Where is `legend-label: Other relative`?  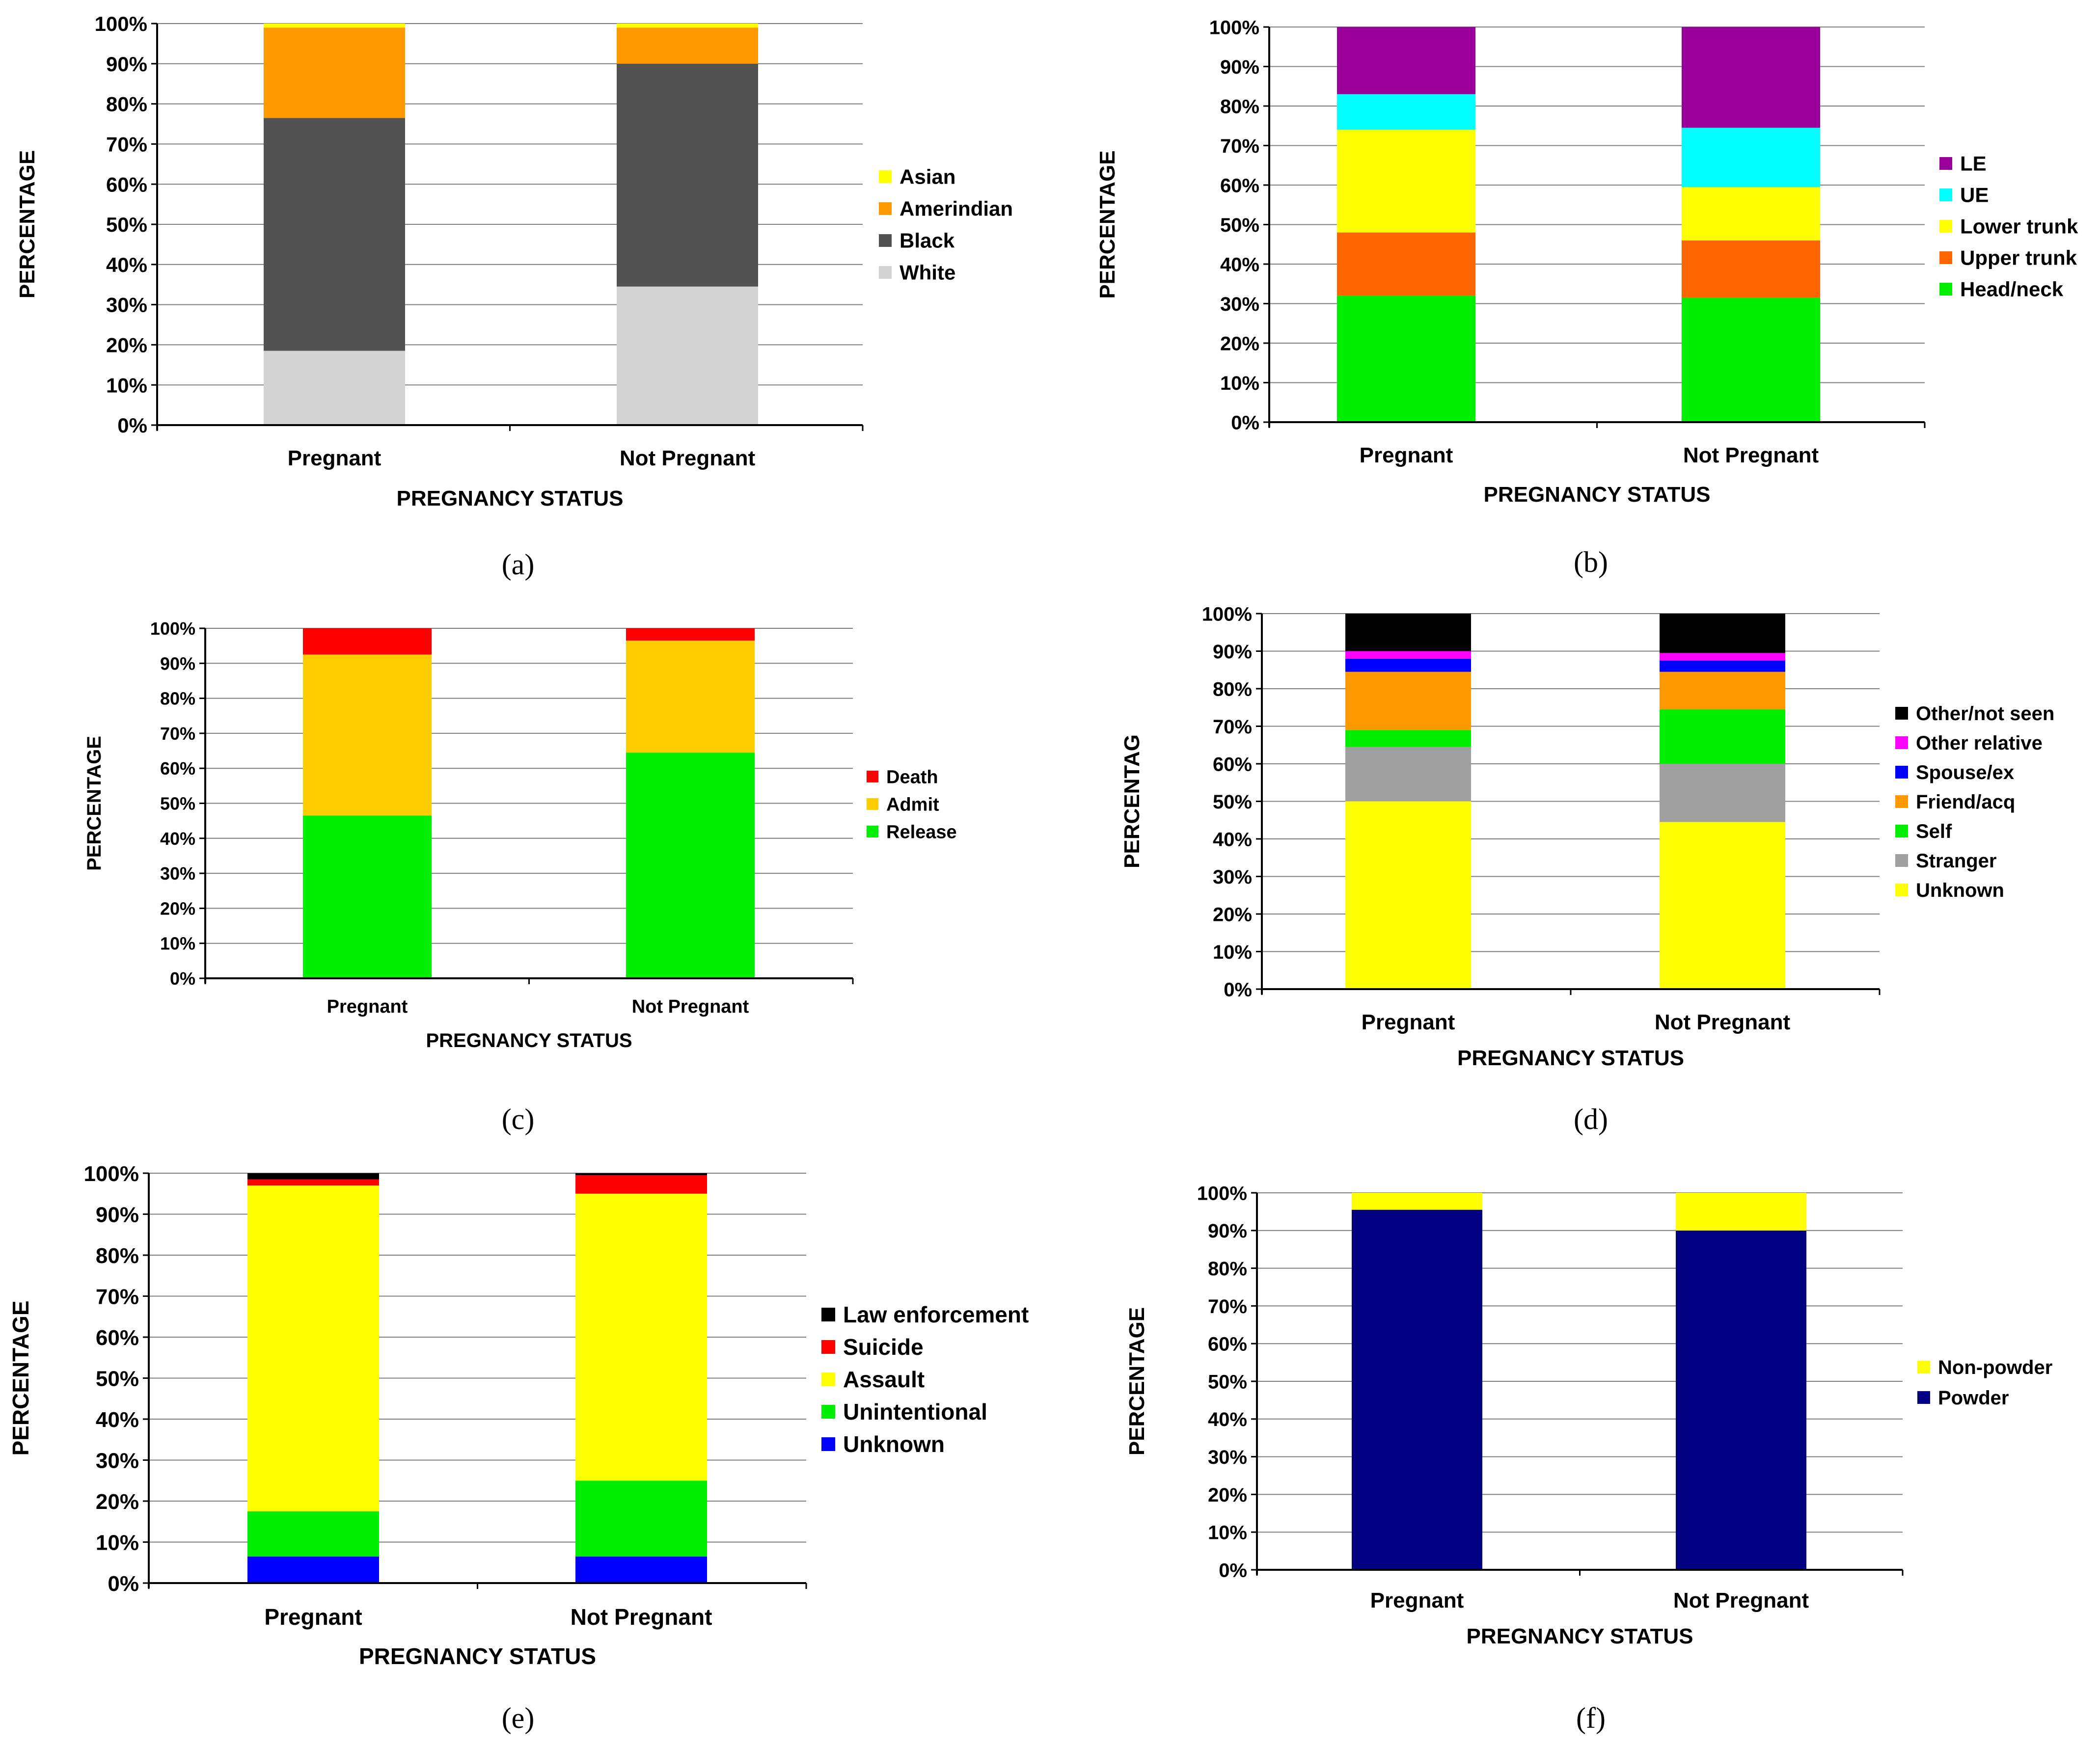 legend-label: Other relative is located at coordinates (1979, 743).